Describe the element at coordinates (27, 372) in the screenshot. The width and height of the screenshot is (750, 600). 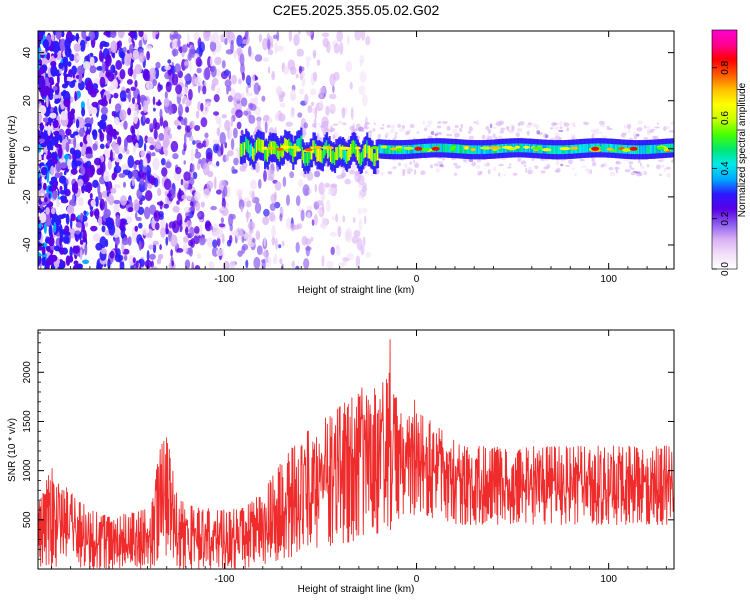
I see `y-tick-label: 2000` at that location.